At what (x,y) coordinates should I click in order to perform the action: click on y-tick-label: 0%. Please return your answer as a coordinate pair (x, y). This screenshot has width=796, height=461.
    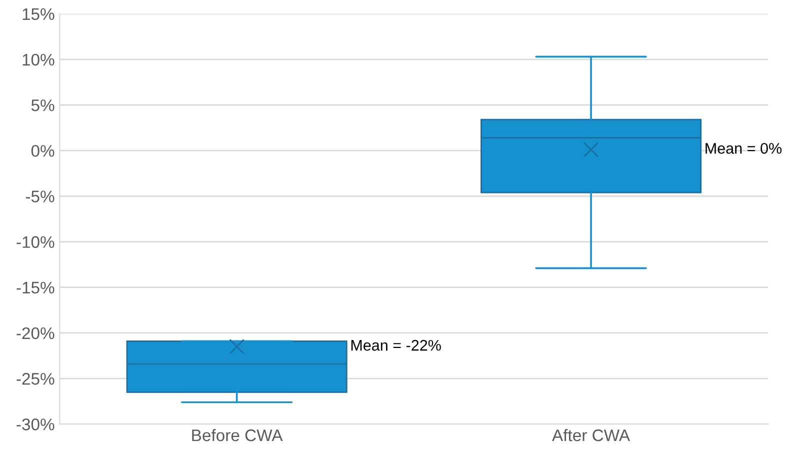
    Looking at the image, I should click on (42, 150).